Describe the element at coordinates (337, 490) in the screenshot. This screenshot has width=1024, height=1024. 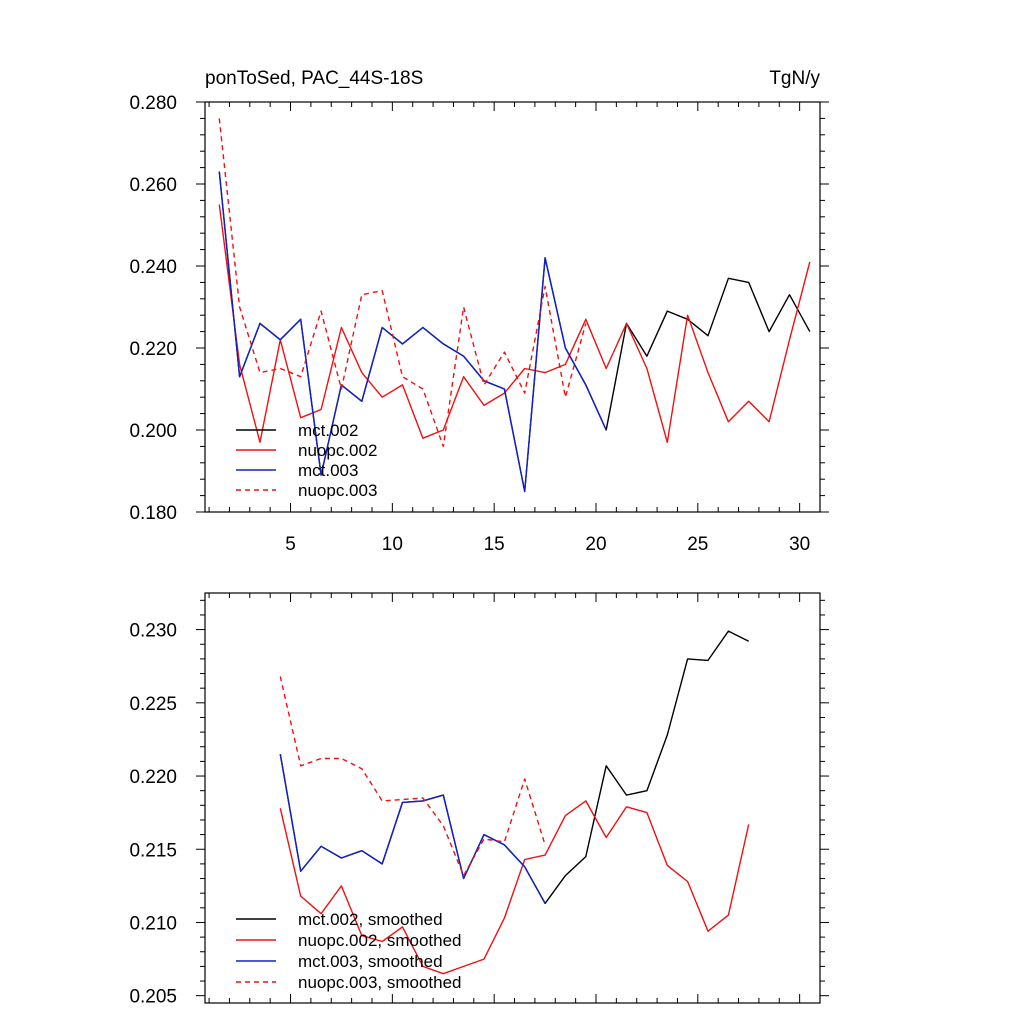
I see `legend-label: nuopc.003` at that location.